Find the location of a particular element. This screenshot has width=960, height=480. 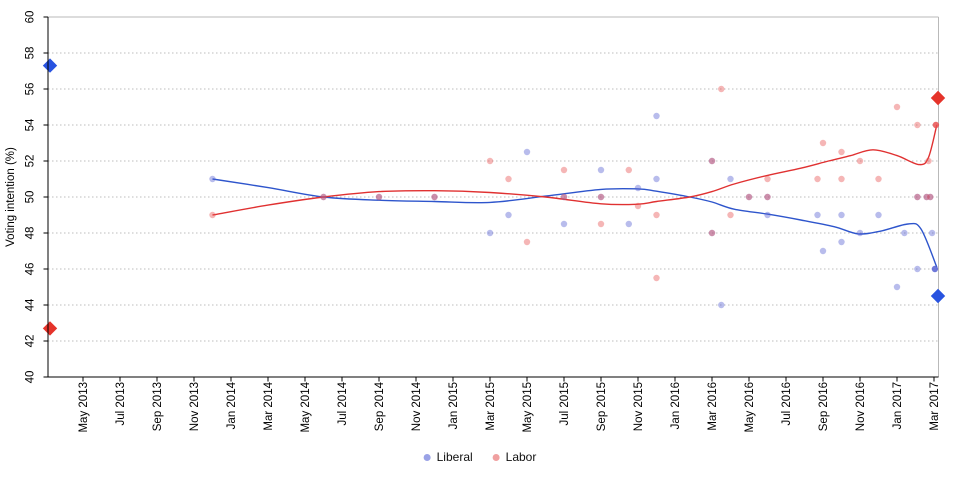

left-edge-red-diamond is located at coordinates (50, 328).